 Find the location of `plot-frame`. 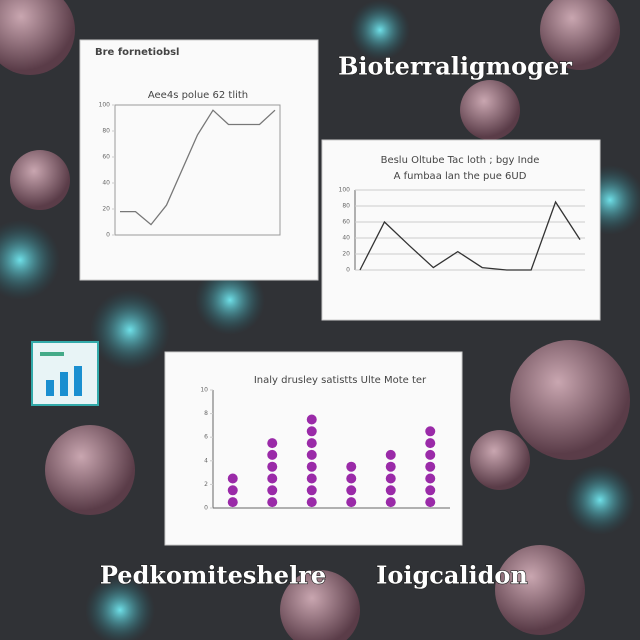

plot-frame is located at coordinates (197, 170).